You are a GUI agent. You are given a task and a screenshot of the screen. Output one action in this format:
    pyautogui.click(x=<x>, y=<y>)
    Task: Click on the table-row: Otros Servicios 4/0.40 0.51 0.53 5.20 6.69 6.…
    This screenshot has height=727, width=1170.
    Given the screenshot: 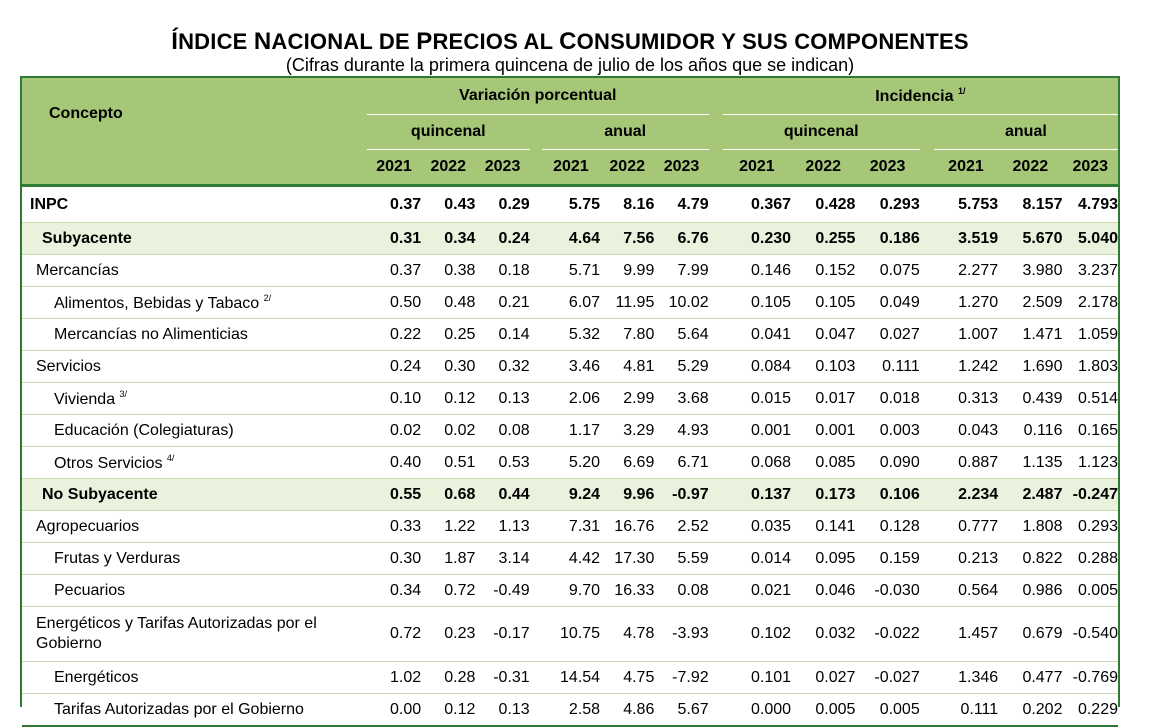 What is the action you would take?
    pyautogui.click(x=570, y=463)
    